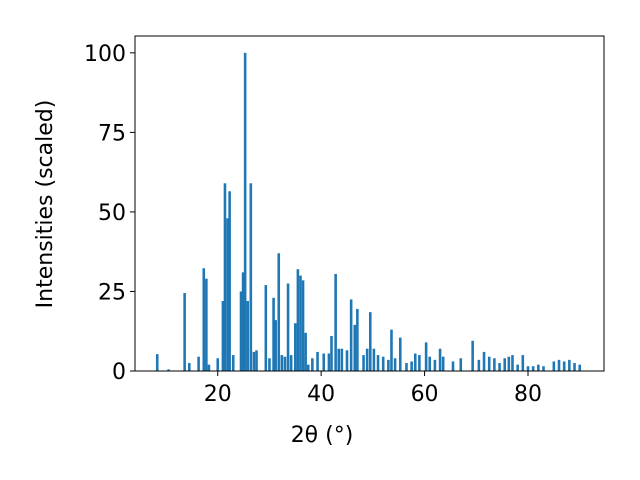 Image resolution: width=640 pixels, height=480 pixels. What do you see at coordinates (105, 54) in the screenshot?
I see `y-tick-label: 100` at bounding box center [105, 54].